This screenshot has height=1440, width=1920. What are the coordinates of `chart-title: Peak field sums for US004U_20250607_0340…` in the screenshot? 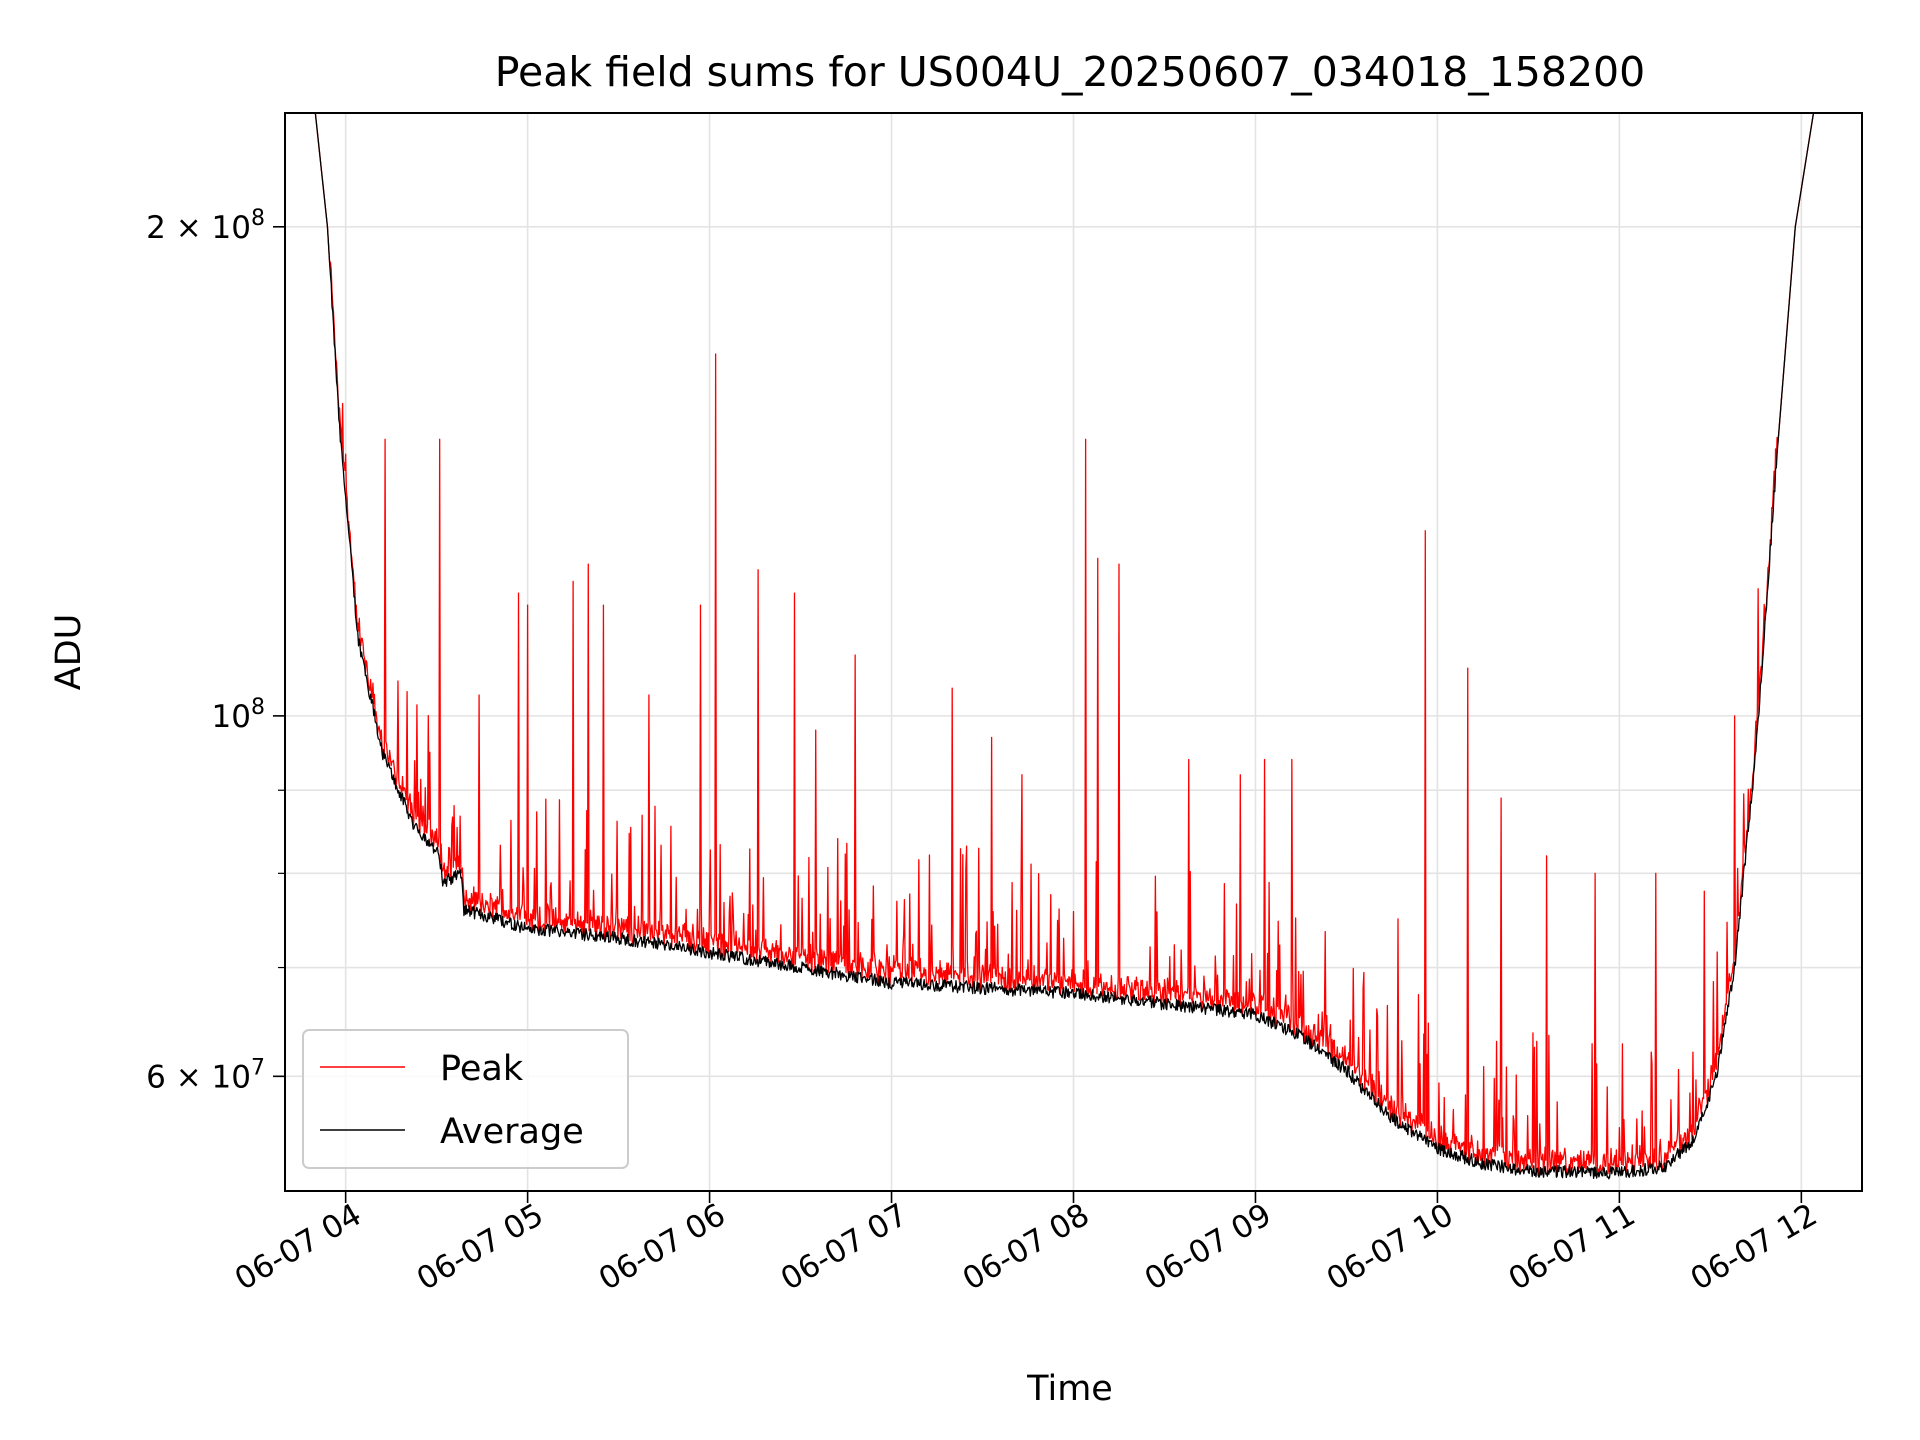 It's located at (1070, 72).